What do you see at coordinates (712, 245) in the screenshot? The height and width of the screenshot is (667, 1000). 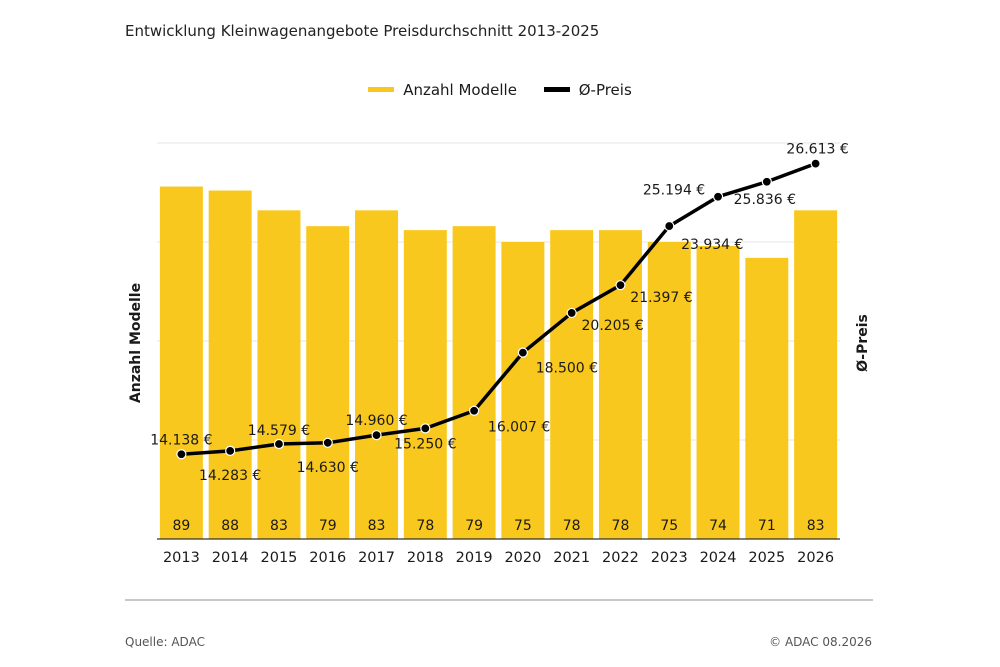 I see `price-value-label: 23.934 €` at bounding box center [712, 245].